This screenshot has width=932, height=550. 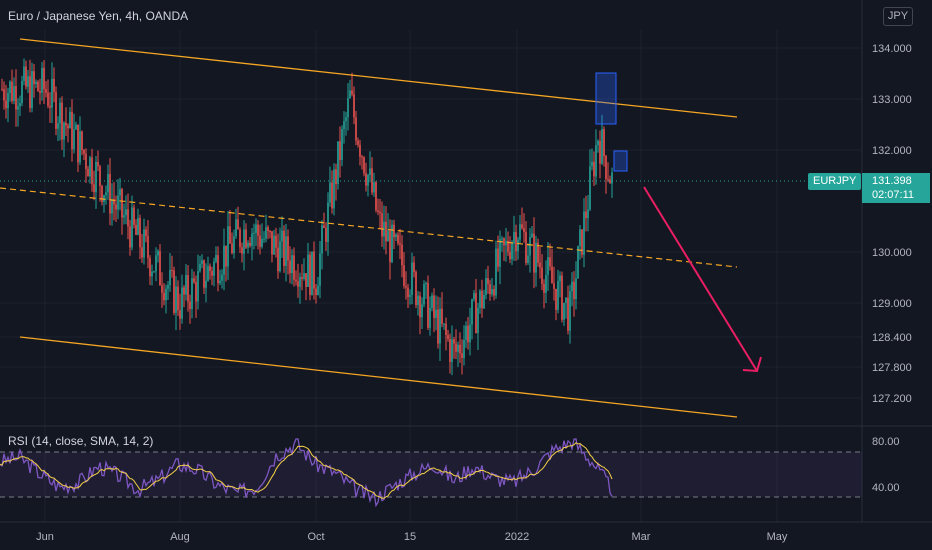 What do you see at coordinates (892, 151) in the screenshot?
I see `y-tick: 132.000` at bounding box center [892, 151].